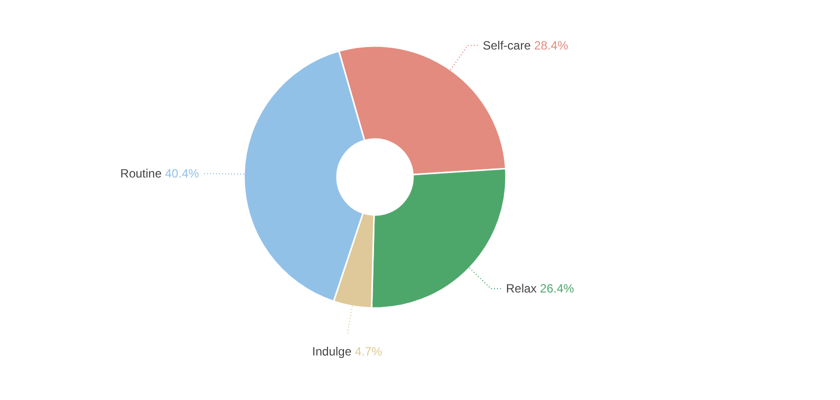  What do you see at coordinates (332, 351) in the screenshot?
I see `slice-label: Indulge` at bounding box center [332, 351].